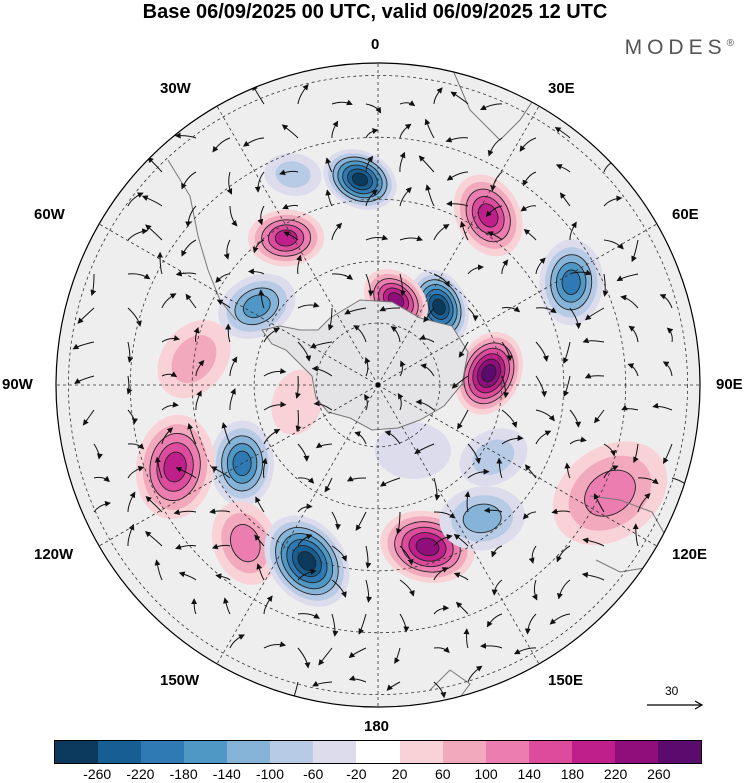 This screenshot has width=750, height=783. I want to click on lon-label-150w: 150W, so click(180, 680).